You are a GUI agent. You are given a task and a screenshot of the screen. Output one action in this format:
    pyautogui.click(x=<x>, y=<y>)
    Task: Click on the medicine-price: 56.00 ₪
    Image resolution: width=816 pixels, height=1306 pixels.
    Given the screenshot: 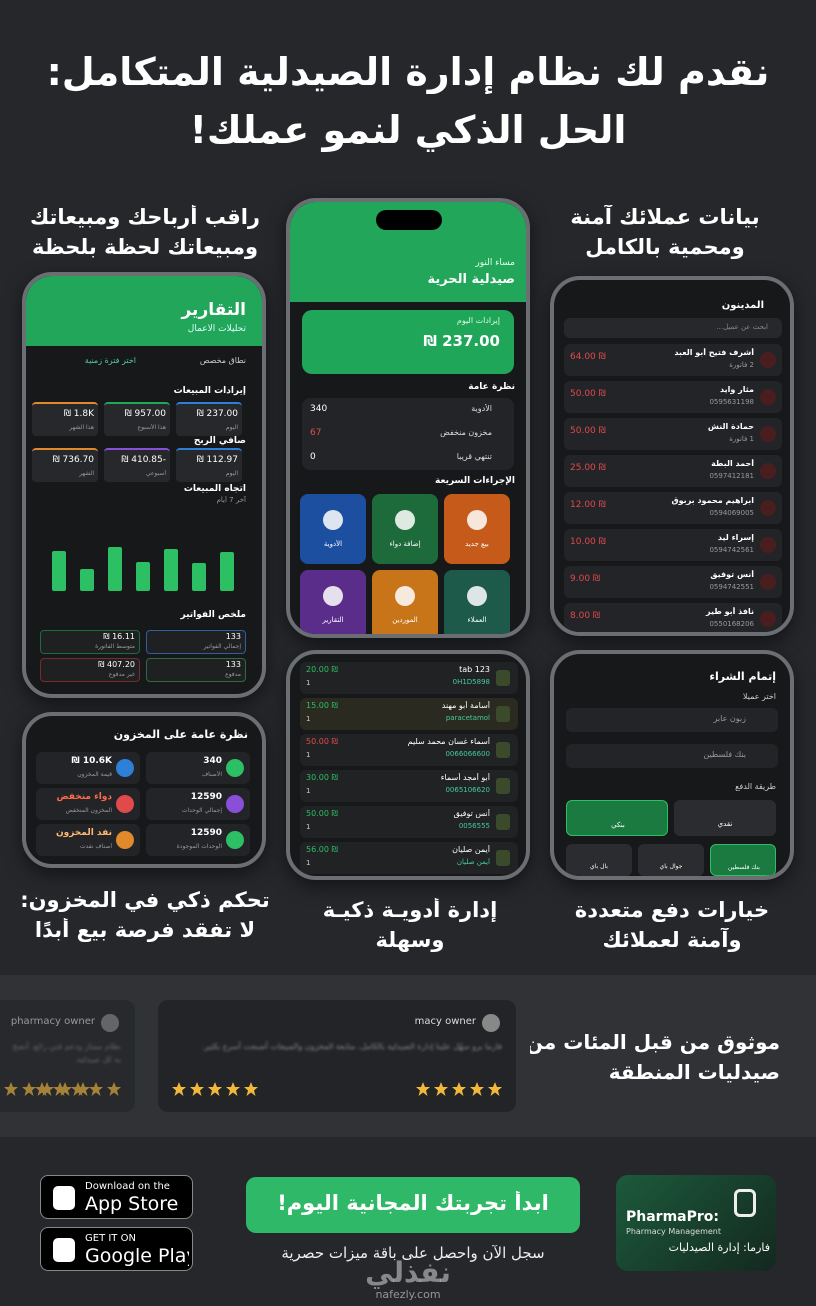 What is the action you would take?
    pyautogui.click(x=322, y=849)
    